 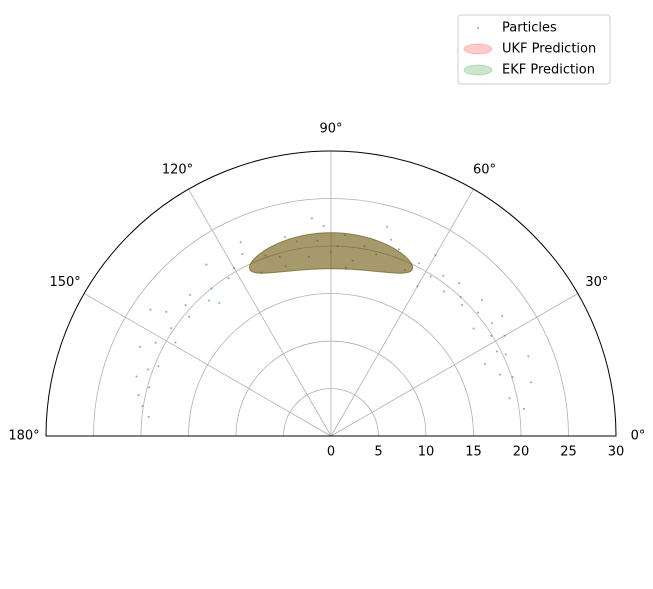 What do you see at coordinates (596, 282) in the screenshot?
I see `theta-tick-label: 30°` at bounding box center [596, 282].